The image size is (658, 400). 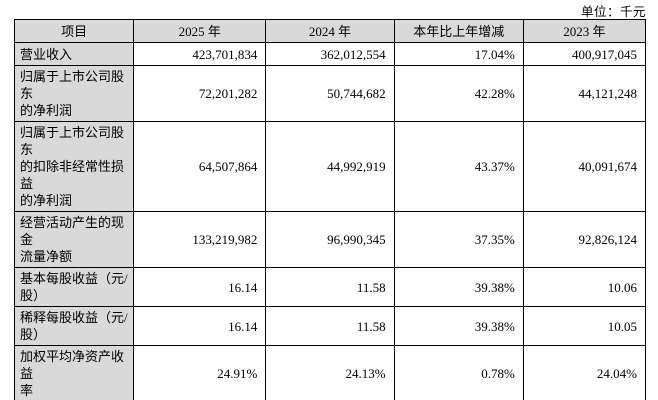 What do you see at coordinates (458, 372) in the screenshot?
I see `value-cell: 0.78%` at bounding box center [458, 372].